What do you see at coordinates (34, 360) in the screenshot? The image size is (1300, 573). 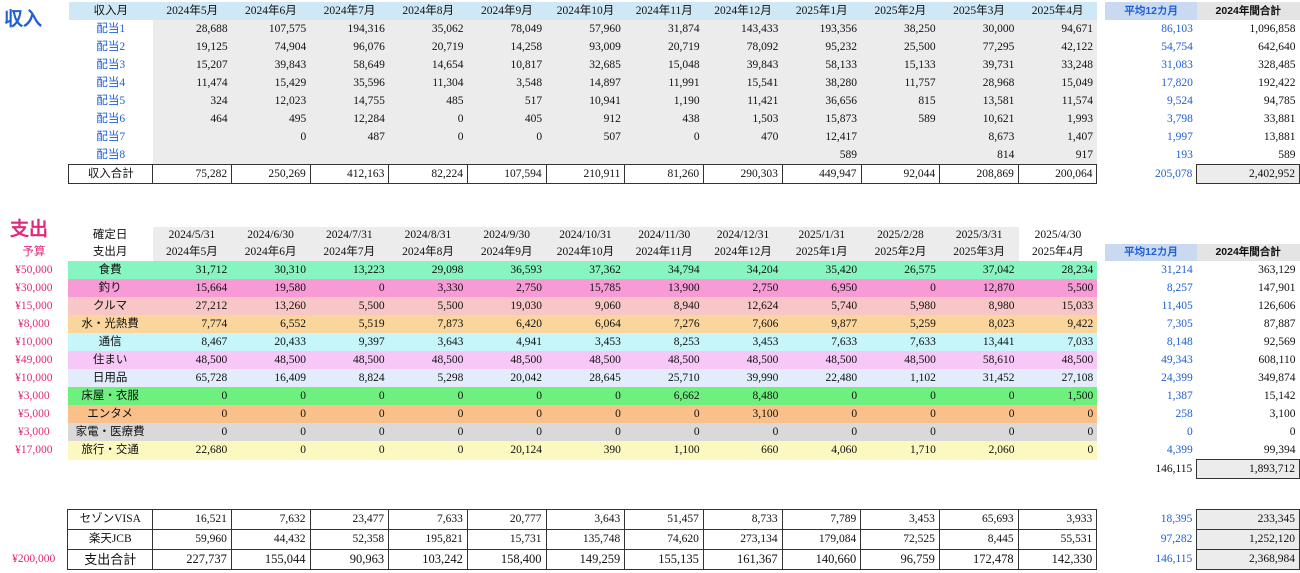 I see `budget-cell: ¥49,000` at bounding box center [34, 360].